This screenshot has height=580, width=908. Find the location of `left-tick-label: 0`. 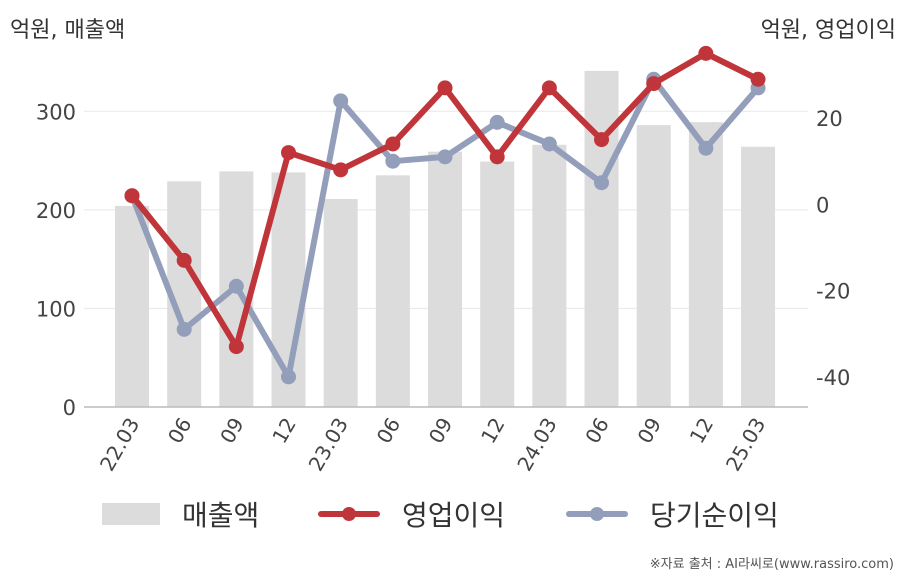

left-tick-label: 0 is located at coordinates (69, 408).